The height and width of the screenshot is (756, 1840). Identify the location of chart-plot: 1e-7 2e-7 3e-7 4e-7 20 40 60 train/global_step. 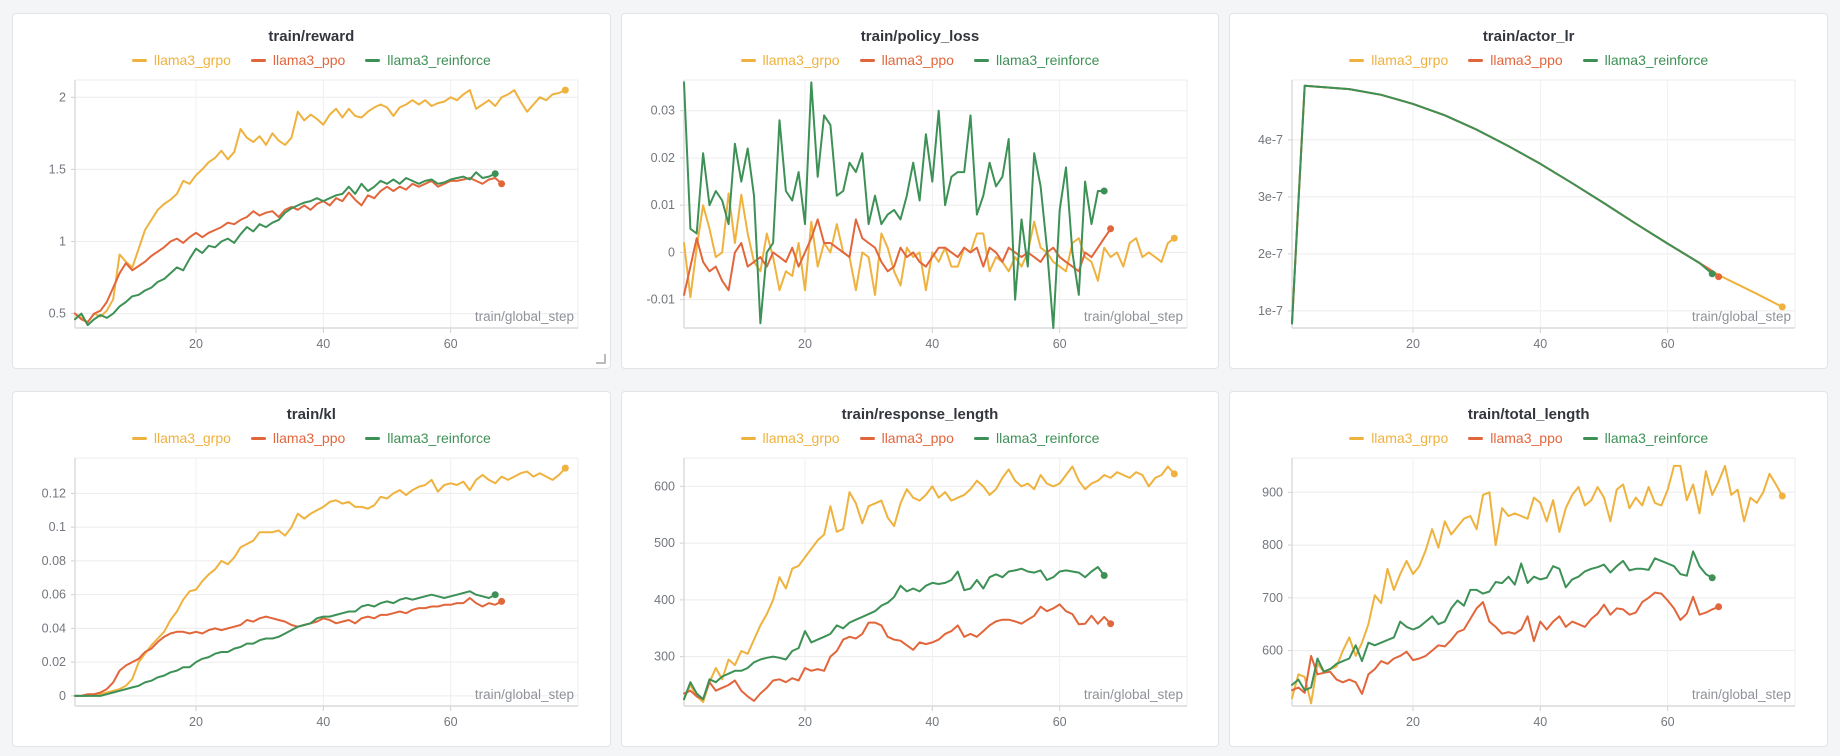
(1528, 216).